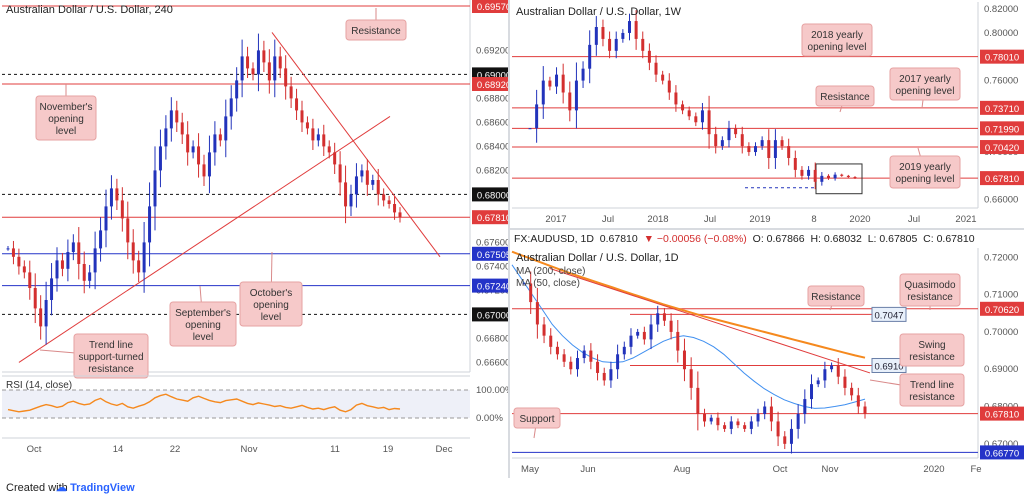  What do you see at coordinates (490, 314) in the screenshot?
I see `chart-4h-level-tag` at bounding box center [490, 314].